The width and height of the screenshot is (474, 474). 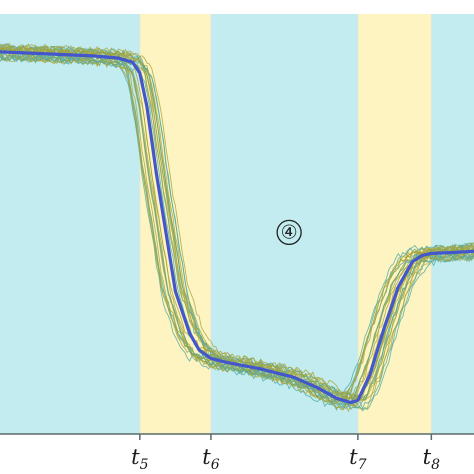 What do you see at coordinates (144, 465) in the screenshot?
I see `x-tick-label-subscript: 5` at bounding box center [144, 465].